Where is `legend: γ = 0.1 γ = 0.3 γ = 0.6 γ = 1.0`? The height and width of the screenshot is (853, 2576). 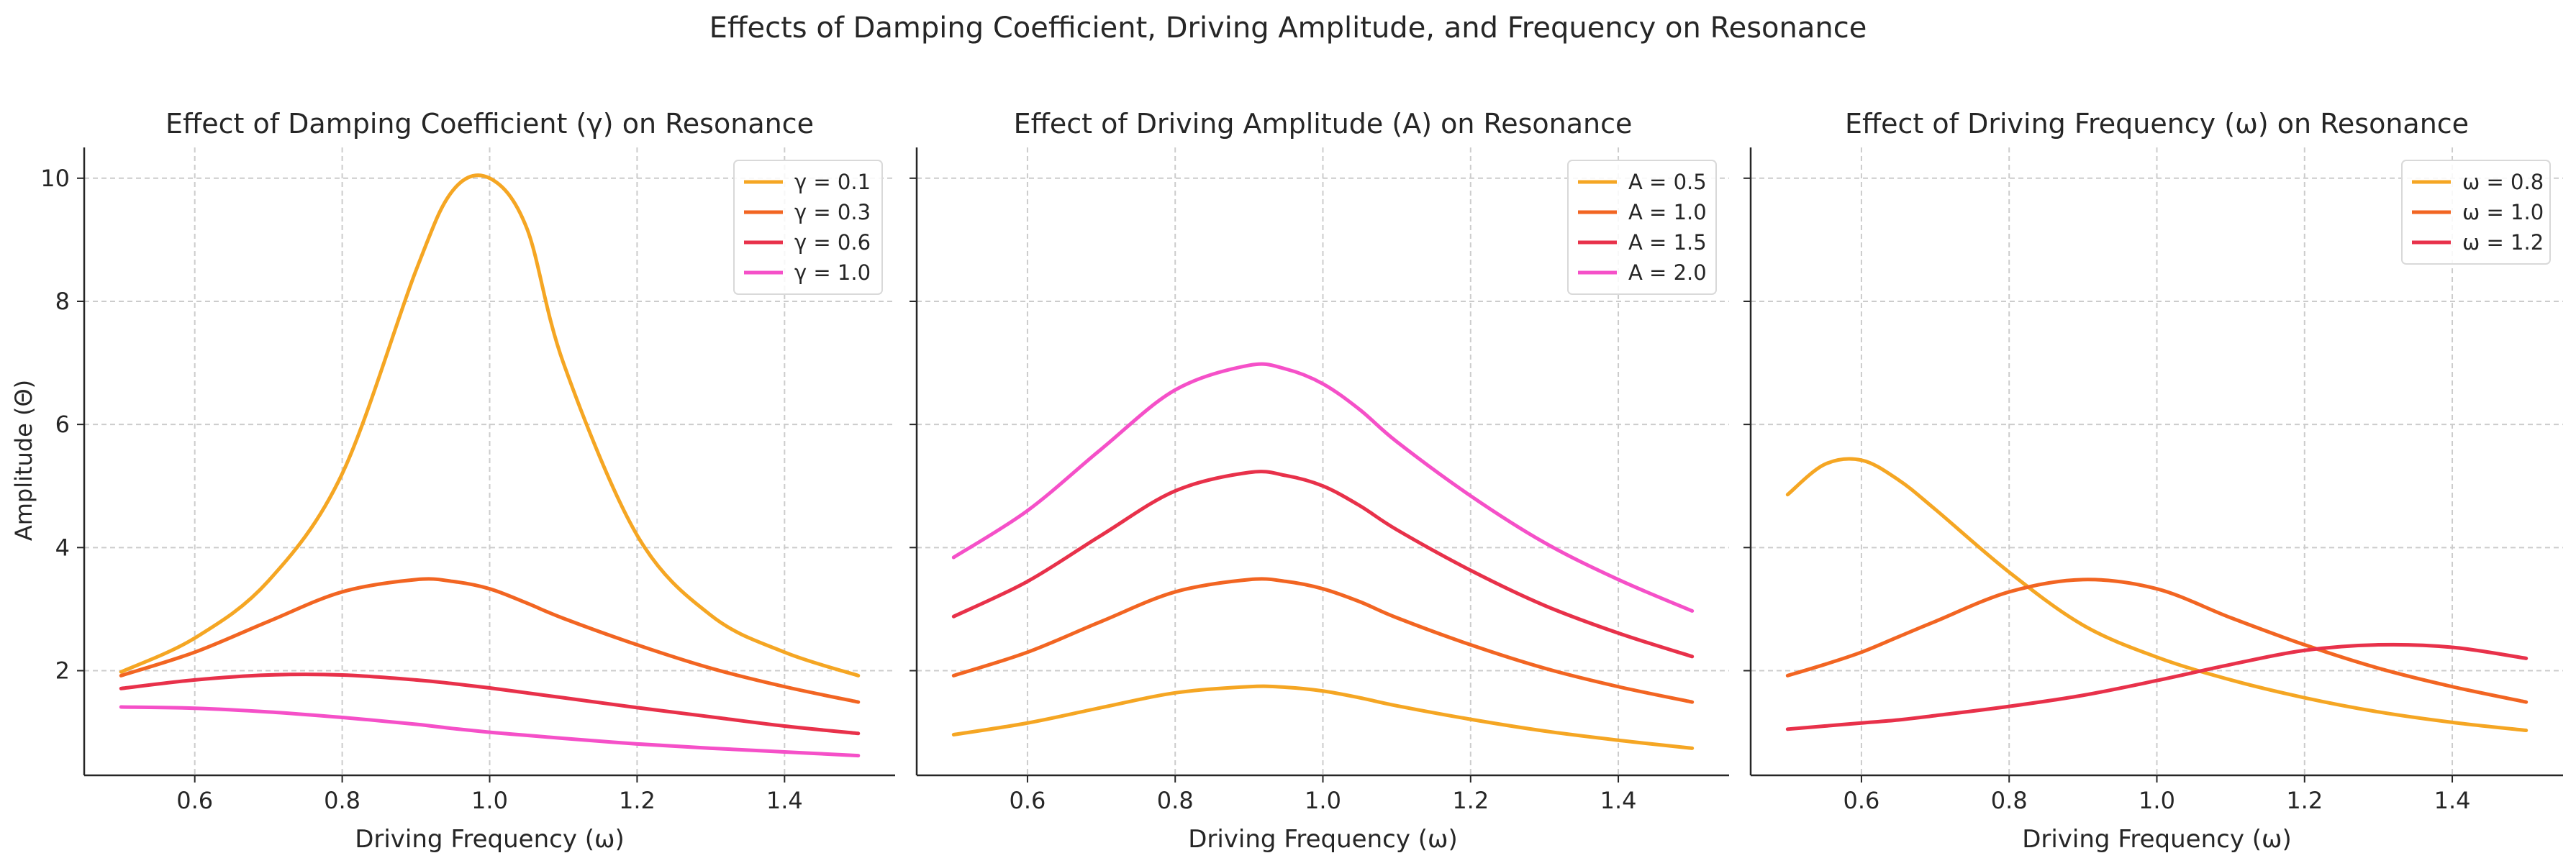 legend: γ = 0.1 γ = 0.3 γ = 0.6 γ = 1.0 is located at coordinates (808, 228).